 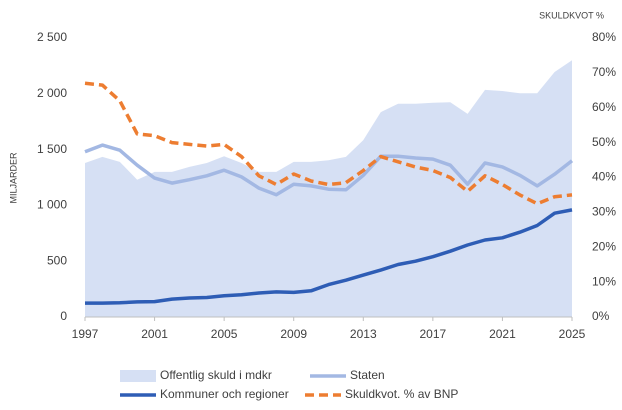 I want to click on x-tick-label: 1997, so click(x=85, y=334).